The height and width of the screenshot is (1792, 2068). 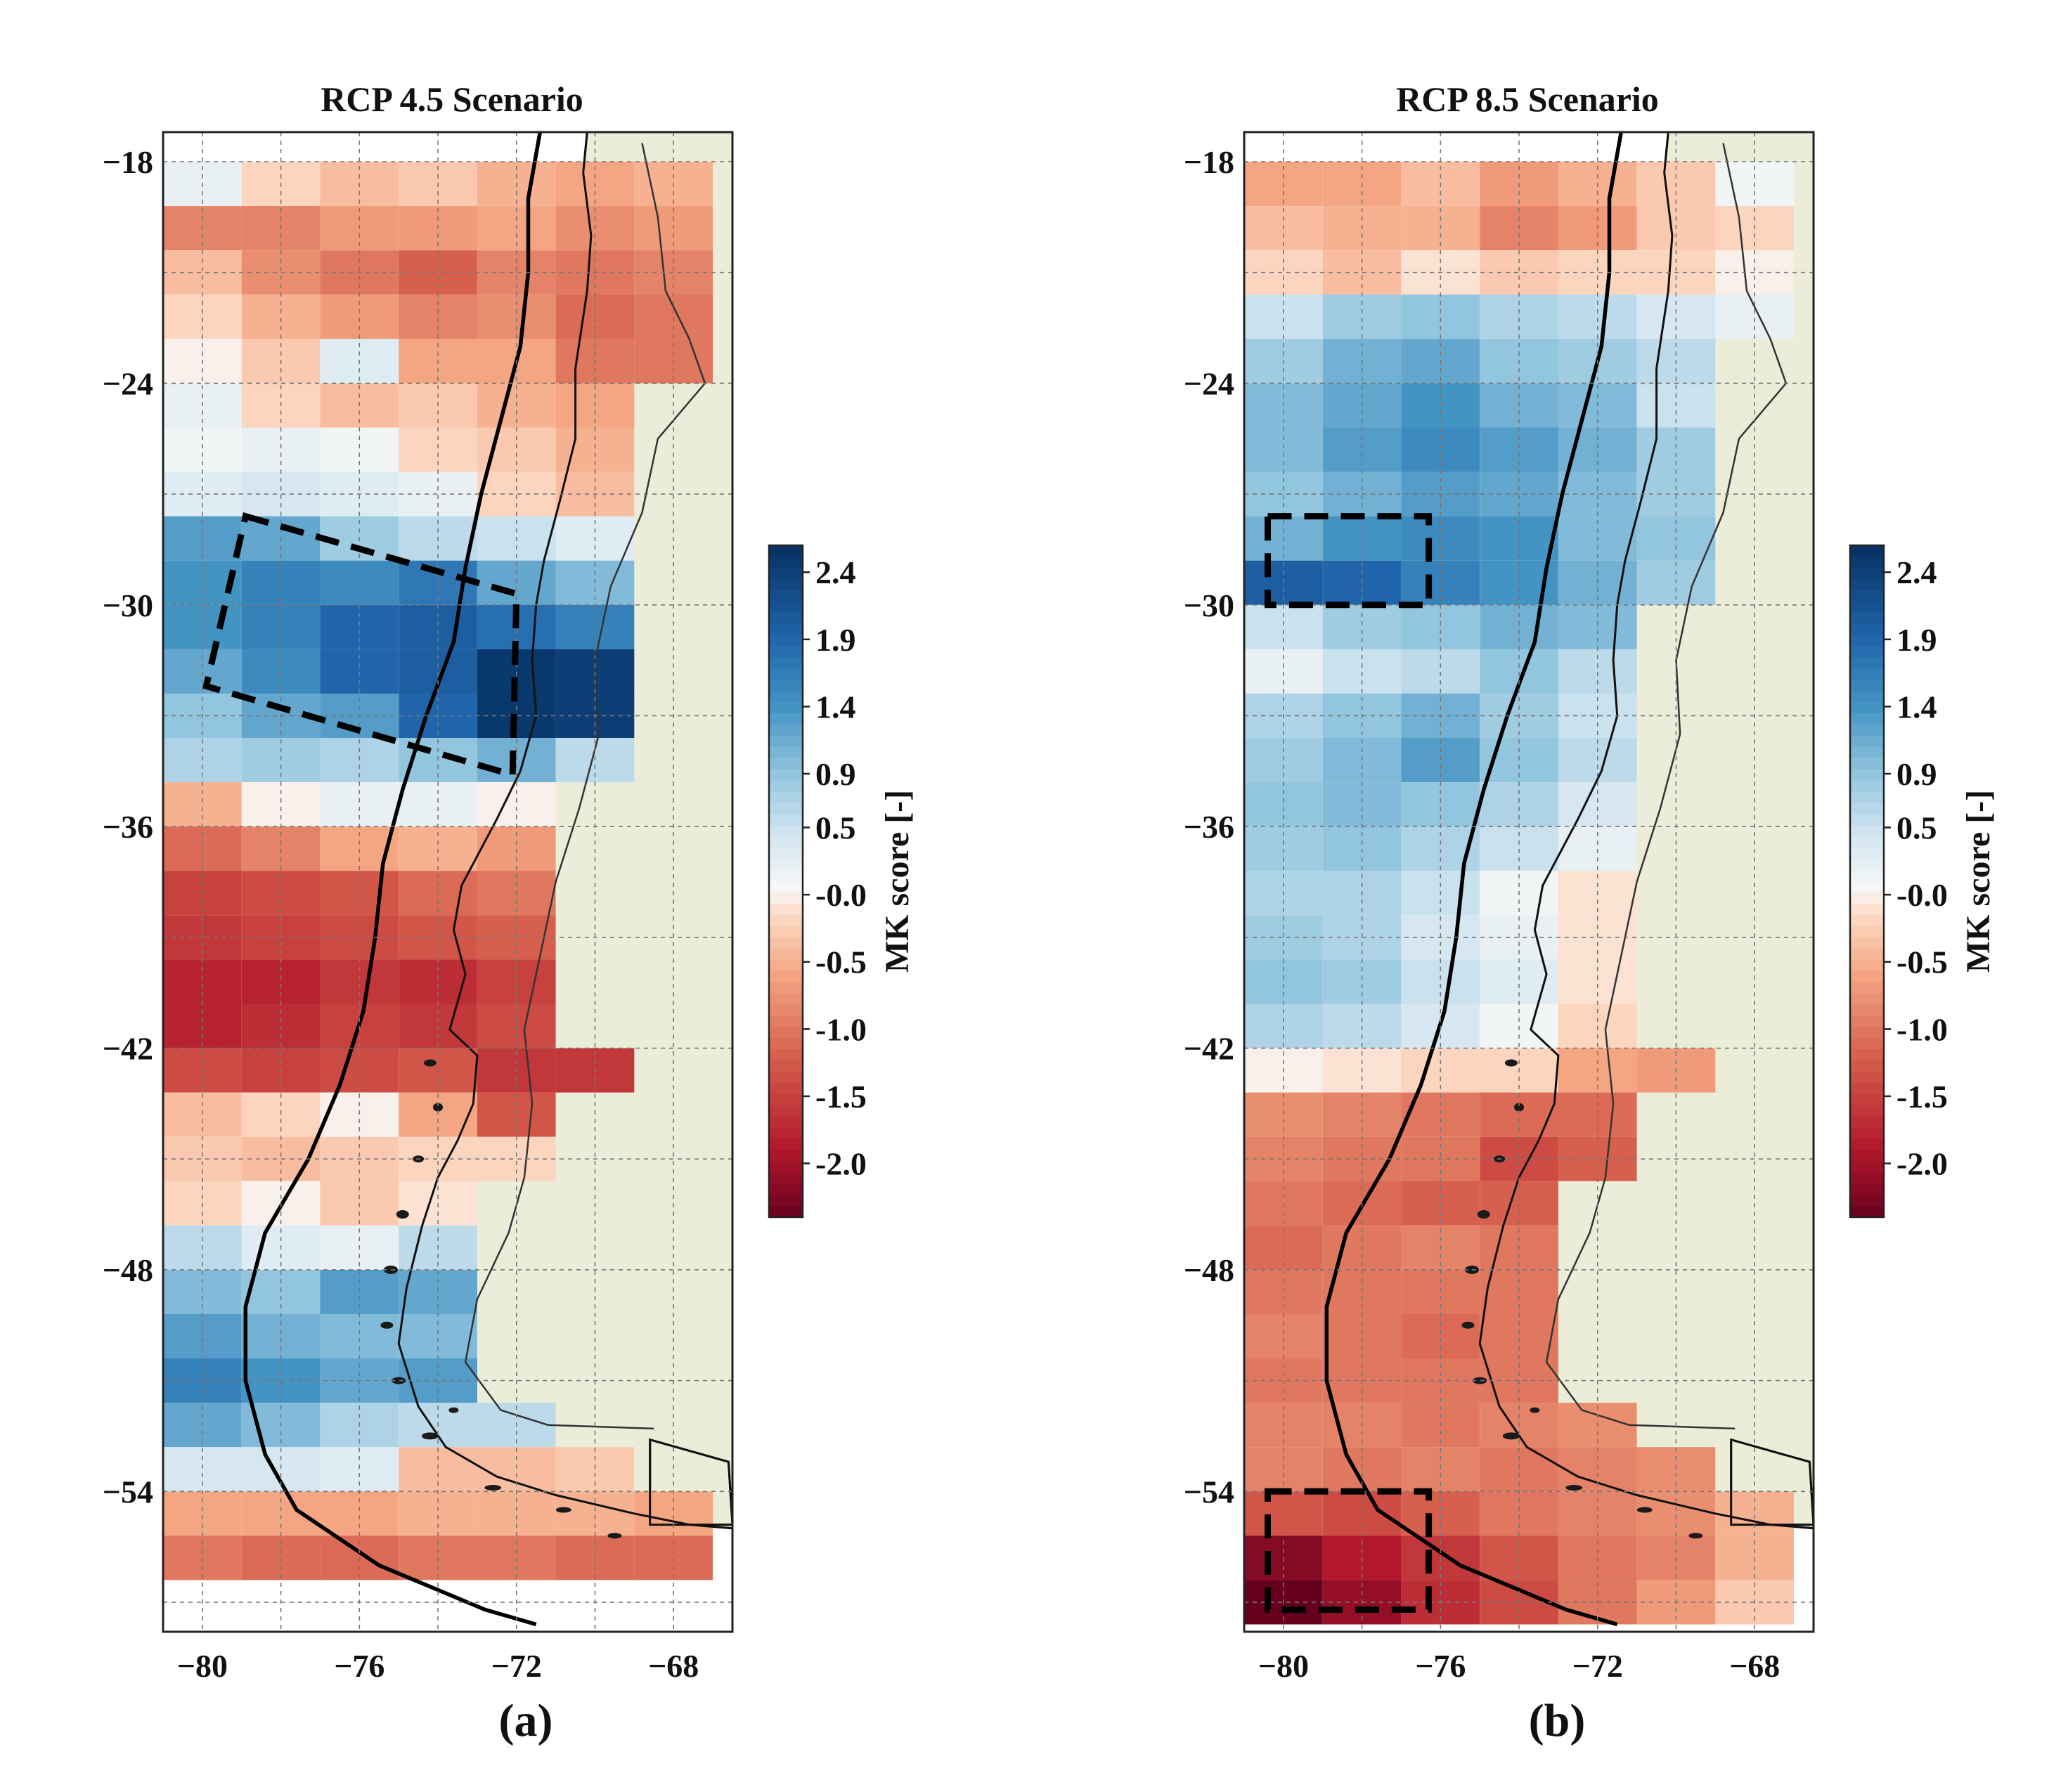 What do you see at coordinates (1917, 774) in the screenshot?
I see `colorbar-tick-label: 0.9` at bounding box center [1917, 774].